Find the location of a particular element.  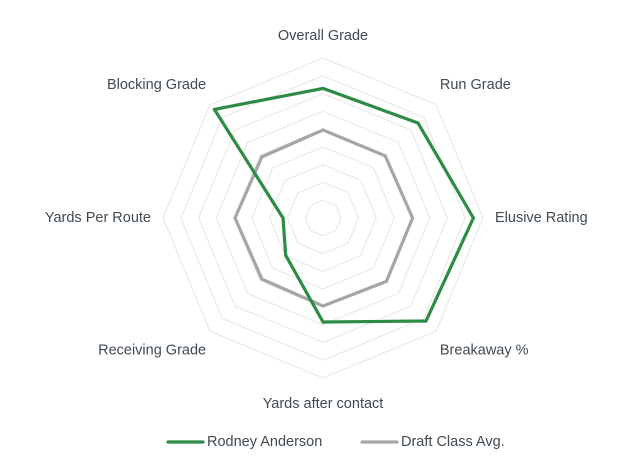

axis-label: Yards after contact is located at coordinates (323, 404).